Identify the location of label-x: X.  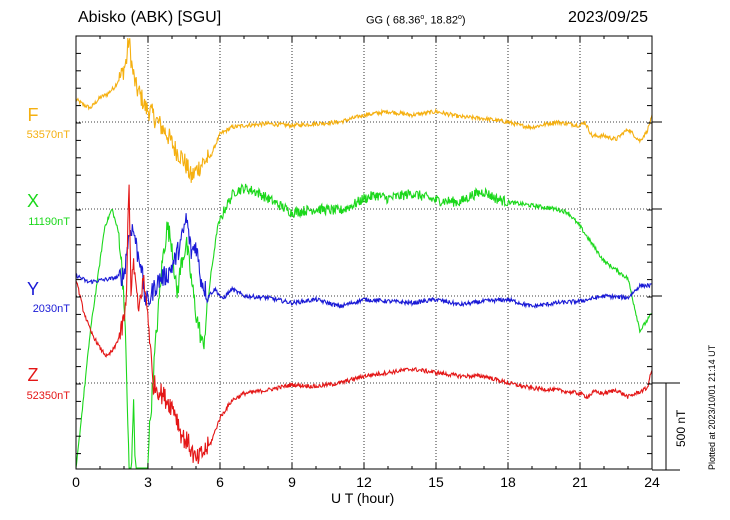
(32, 201).